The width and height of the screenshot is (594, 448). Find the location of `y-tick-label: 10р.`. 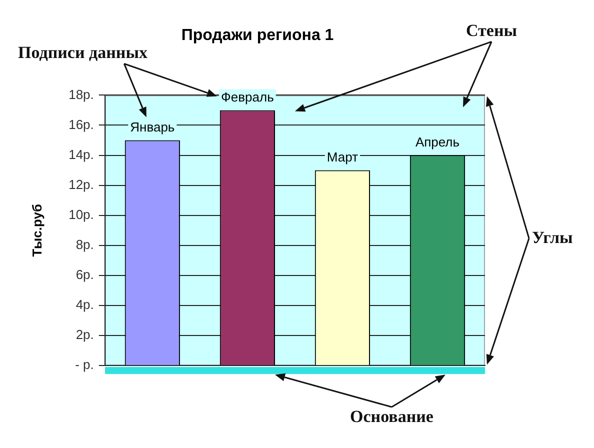

y-tick-label: 10р. is located at coordinates (81, 214).